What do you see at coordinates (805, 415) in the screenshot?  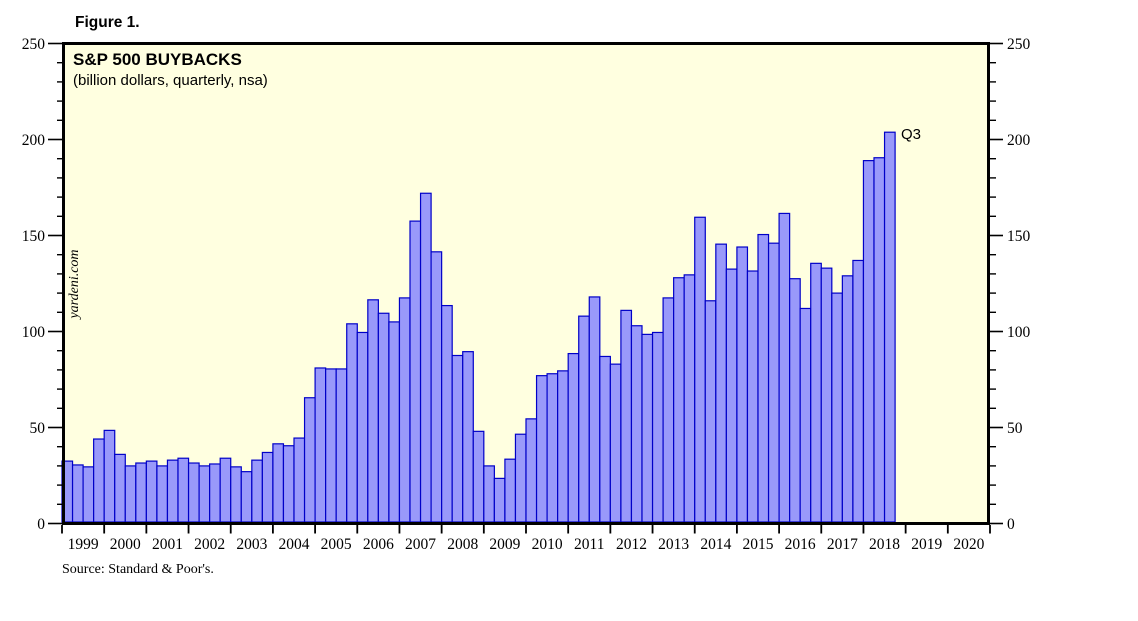 I see `bar-2016-q3` at bounding box center [805, 415].